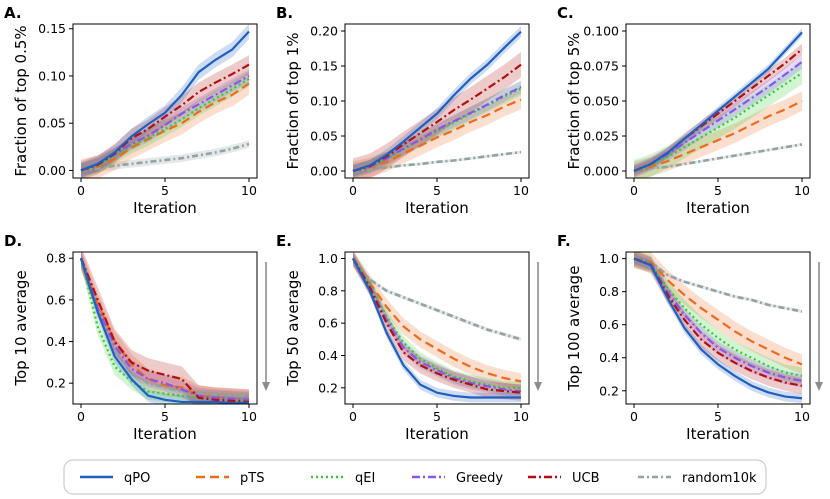 This screenshot has height=499, width=830. What do you see at coordinates (252, 478) in the screenshot?
I see `legend-label: pTS` at bounding box center [252, 478].